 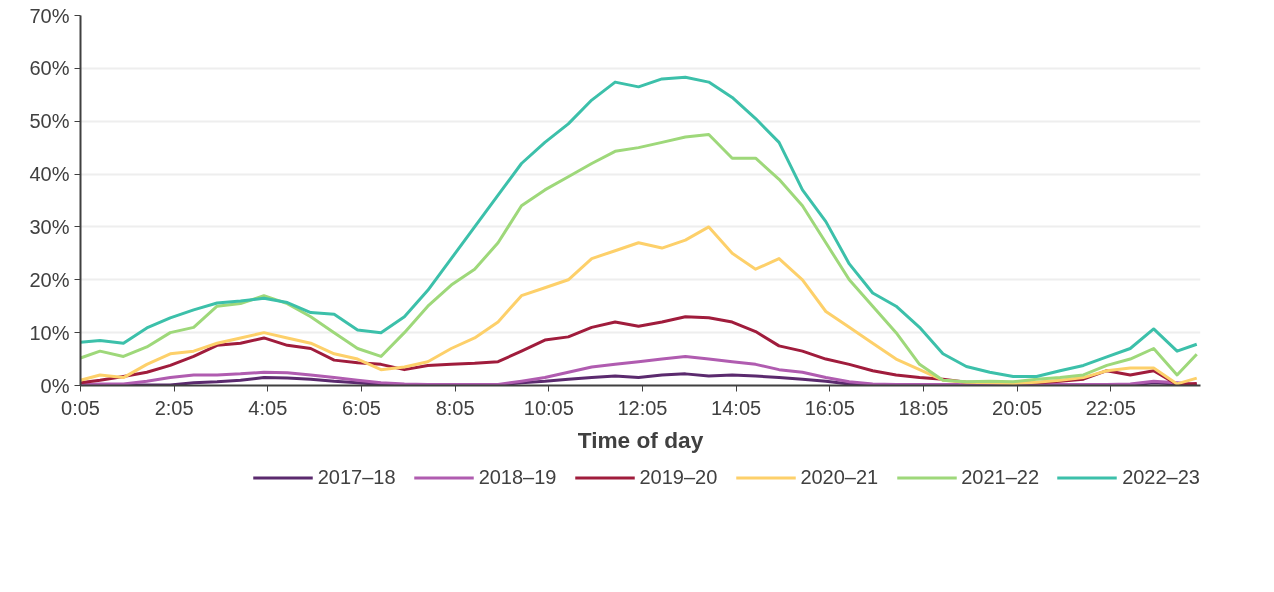 What do you see at coordinates (174, 407) in the screenshot?
I see `x-tick-label: 2:05` at bounding box center [174, 407].